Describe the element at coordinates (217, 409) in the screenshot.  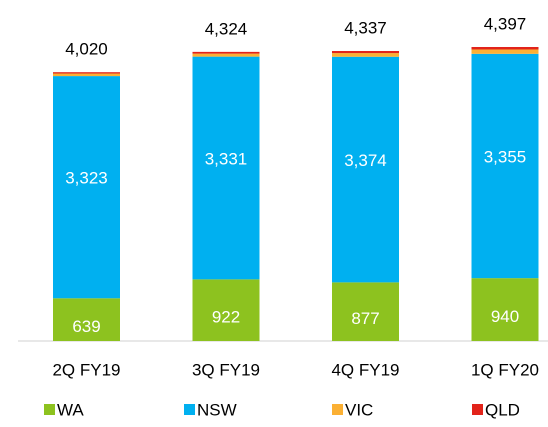
I see `legend-label: NSW` at that location.